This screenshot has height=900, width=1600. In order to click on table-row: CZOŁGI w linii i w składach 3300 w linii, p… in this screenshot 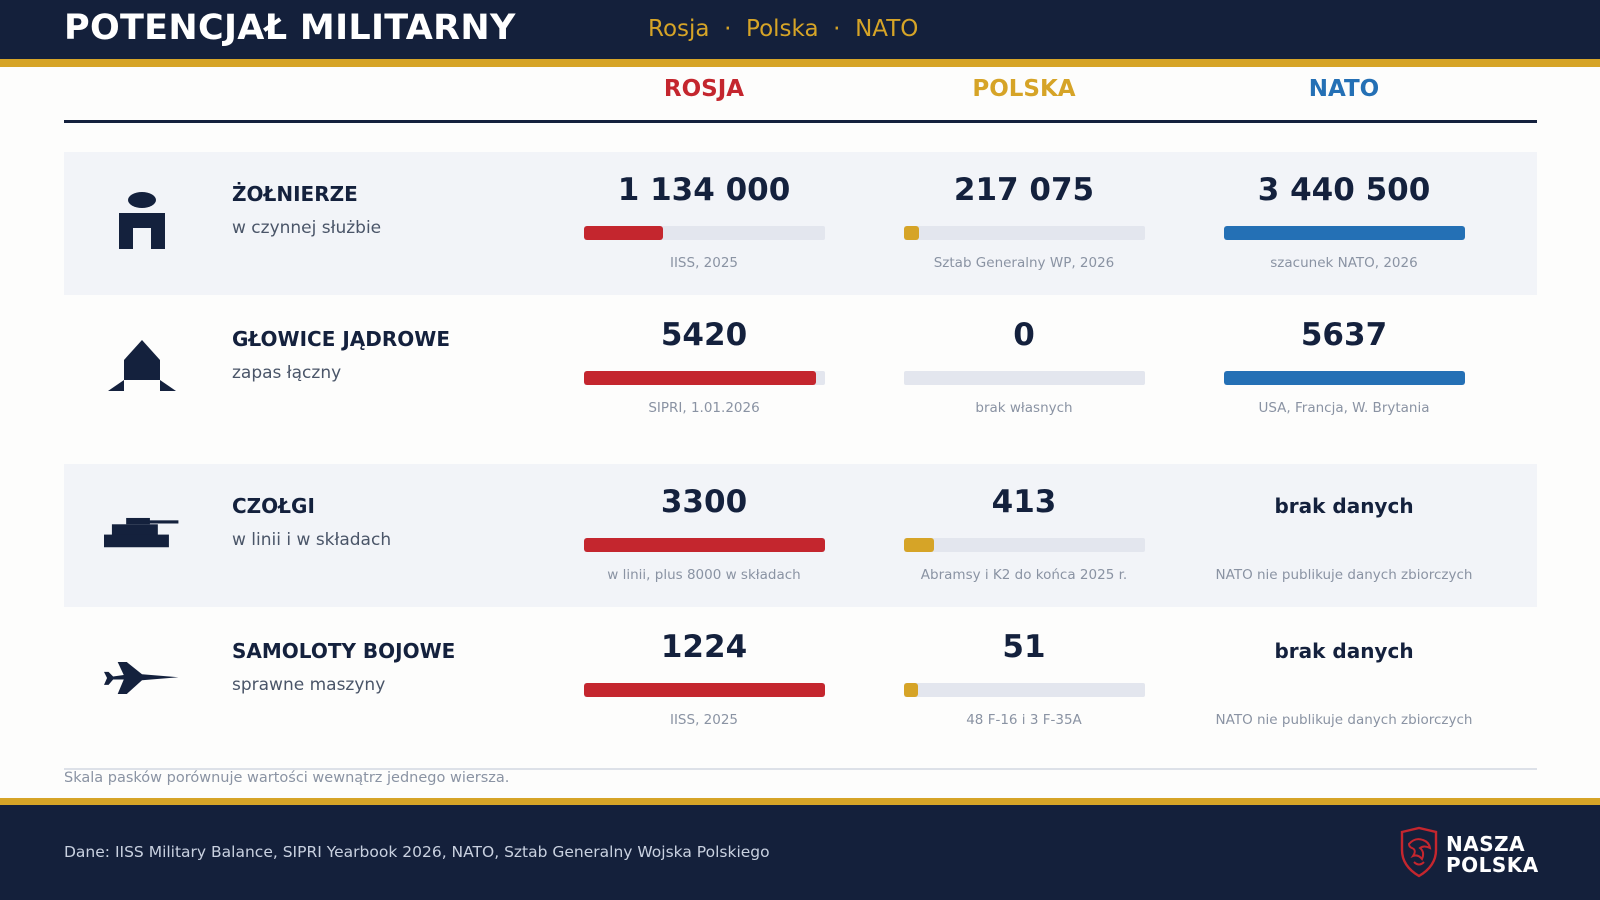, I will do `click(800, 535)`.